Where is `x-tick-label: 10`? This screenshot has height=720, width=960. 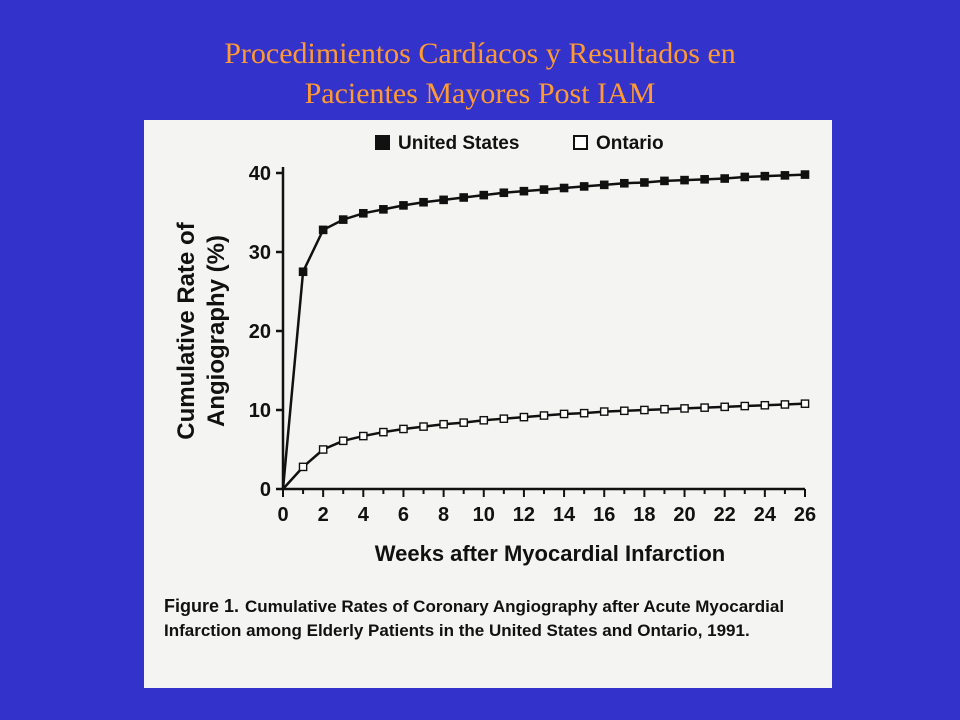 x-tick-label: 10 is located at coordinates (484, 515).